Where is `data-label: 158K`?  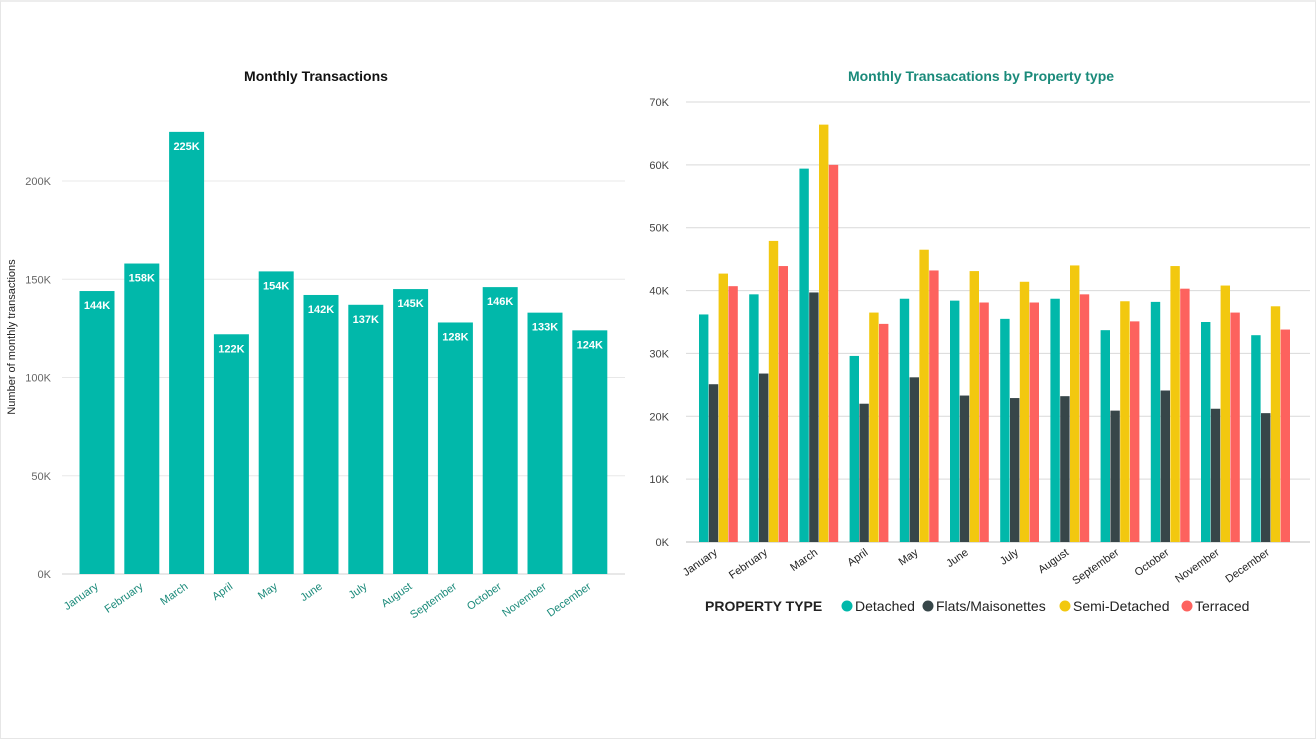
data-label: 158K is located at coordinates (142, 279).